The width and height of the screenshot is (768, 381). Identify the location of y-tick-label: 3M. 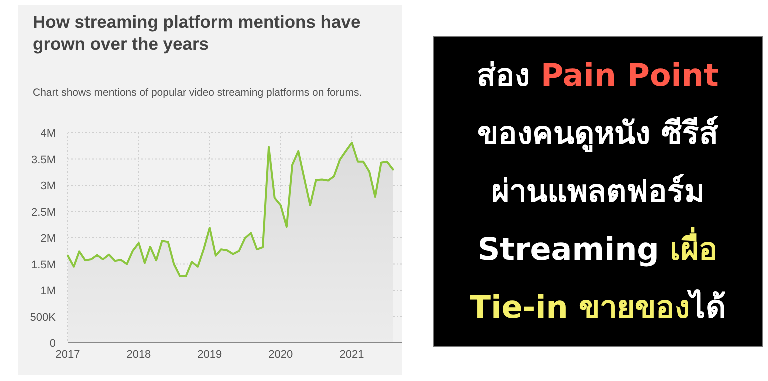
(48, 186).